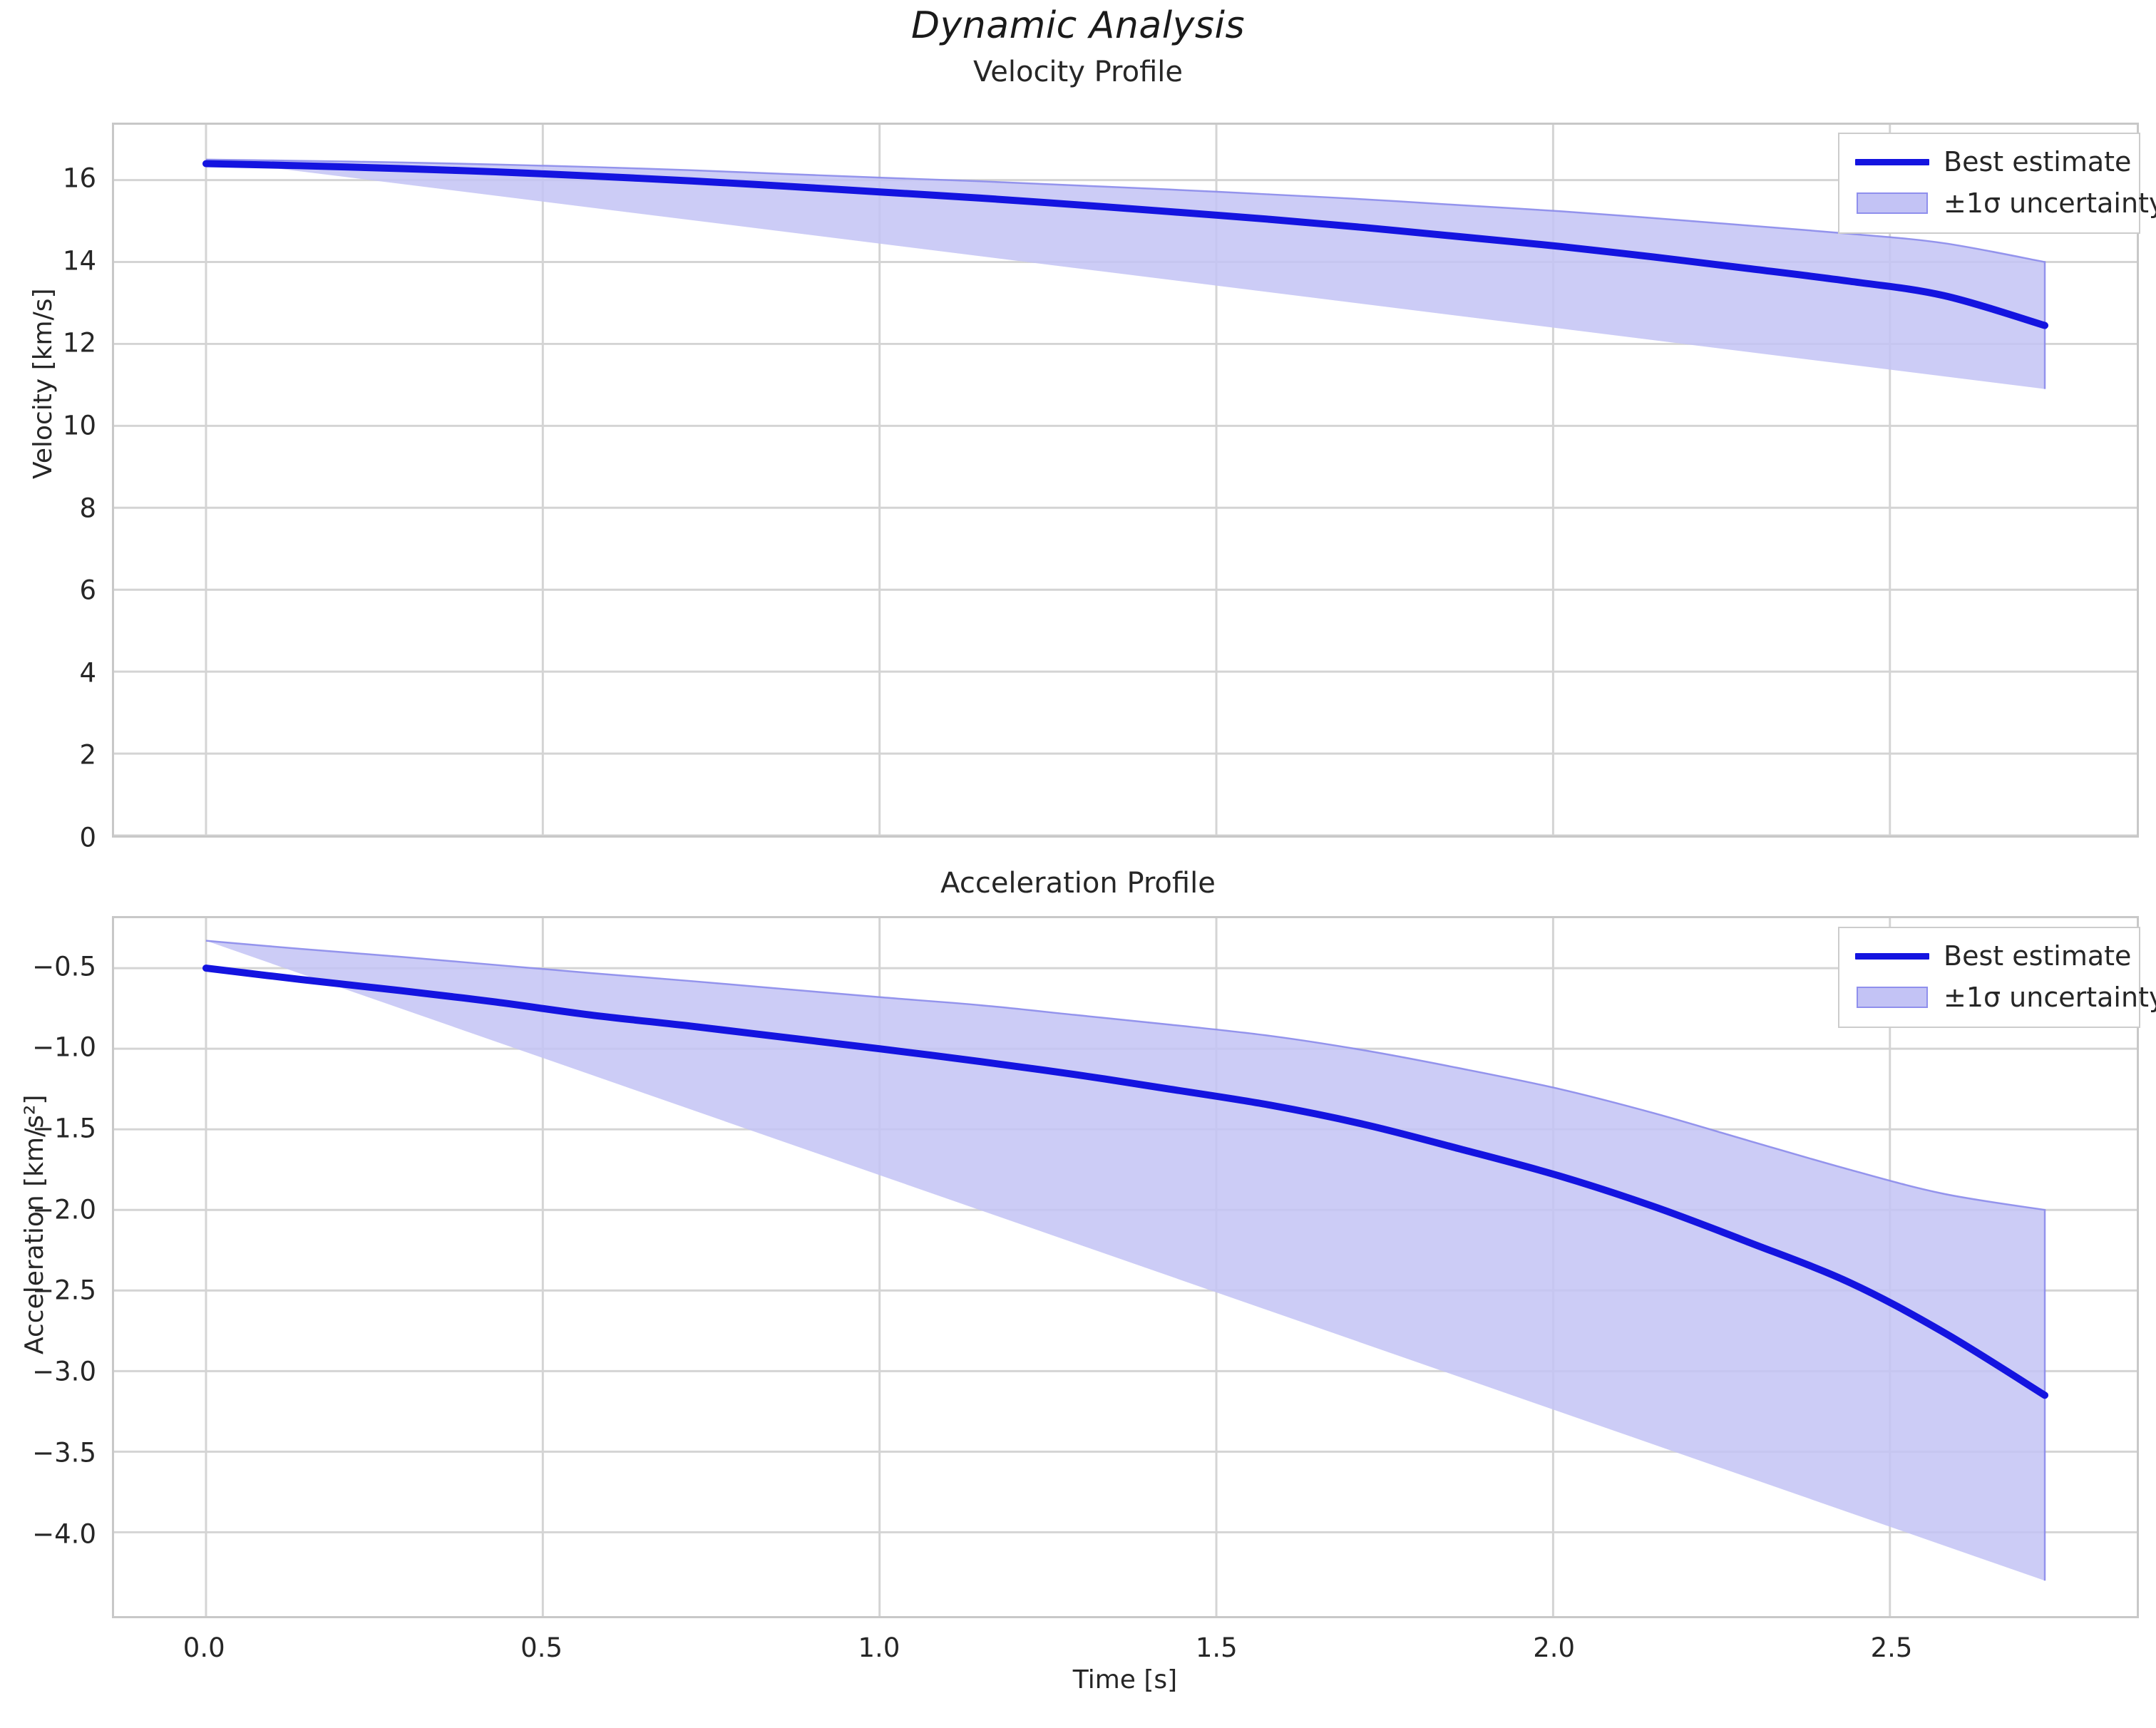  Describe the element at coordinates (64, 1371) in the screenshot. I see `y-tick-label: −3.0` at that location.